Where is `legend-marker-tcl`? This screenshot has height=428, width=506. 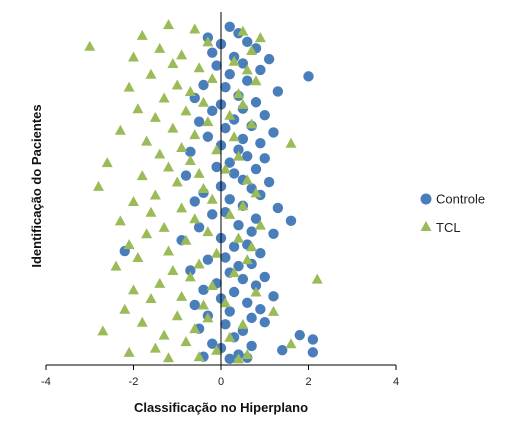 legend-marker-tcl is located at coordinates (426, 226).